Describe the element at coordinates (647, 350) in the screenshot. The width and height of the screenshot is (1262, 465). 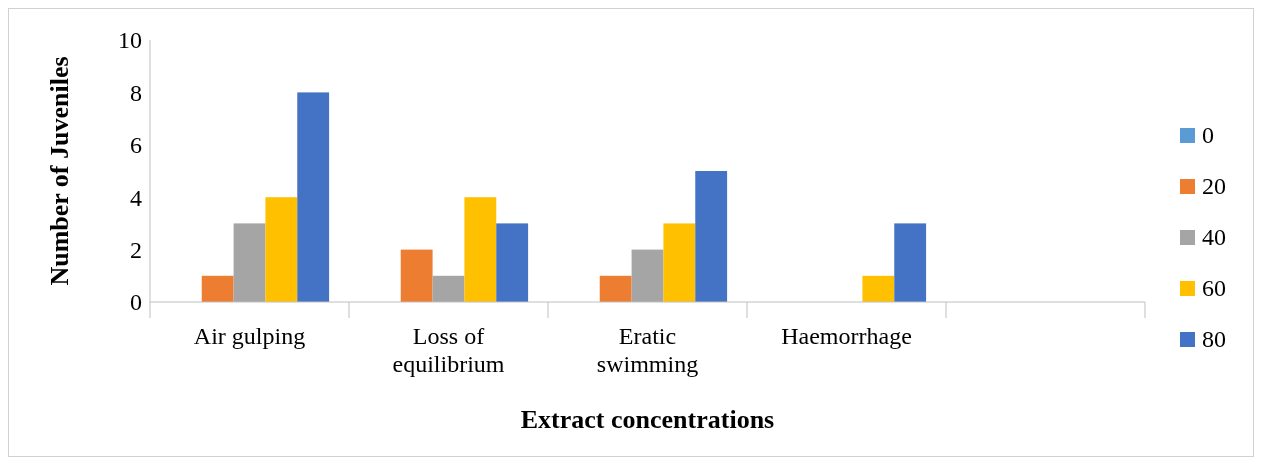
I see `x-tick-label: Eratic swimming` at that location.